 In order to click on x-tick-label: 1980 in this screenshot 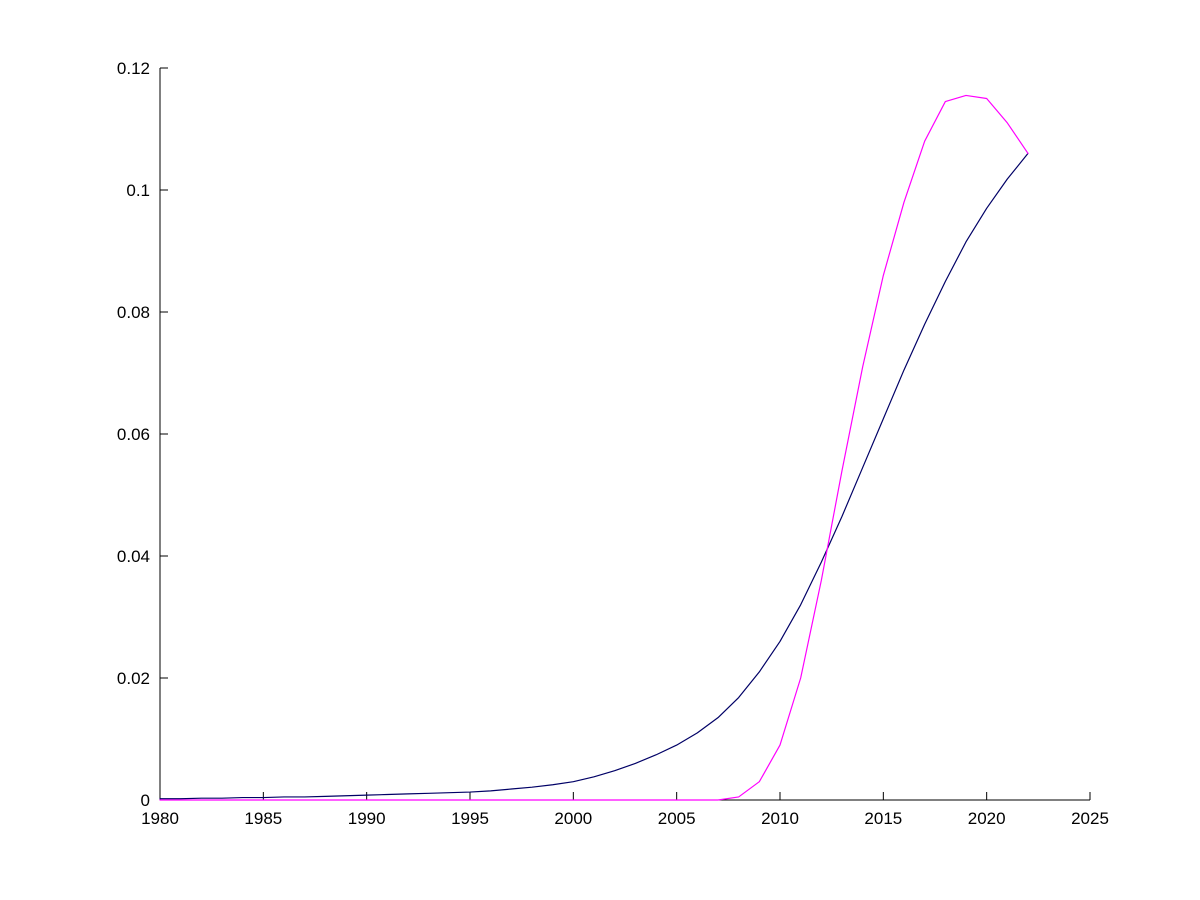, I will do `click(160, 818)`.